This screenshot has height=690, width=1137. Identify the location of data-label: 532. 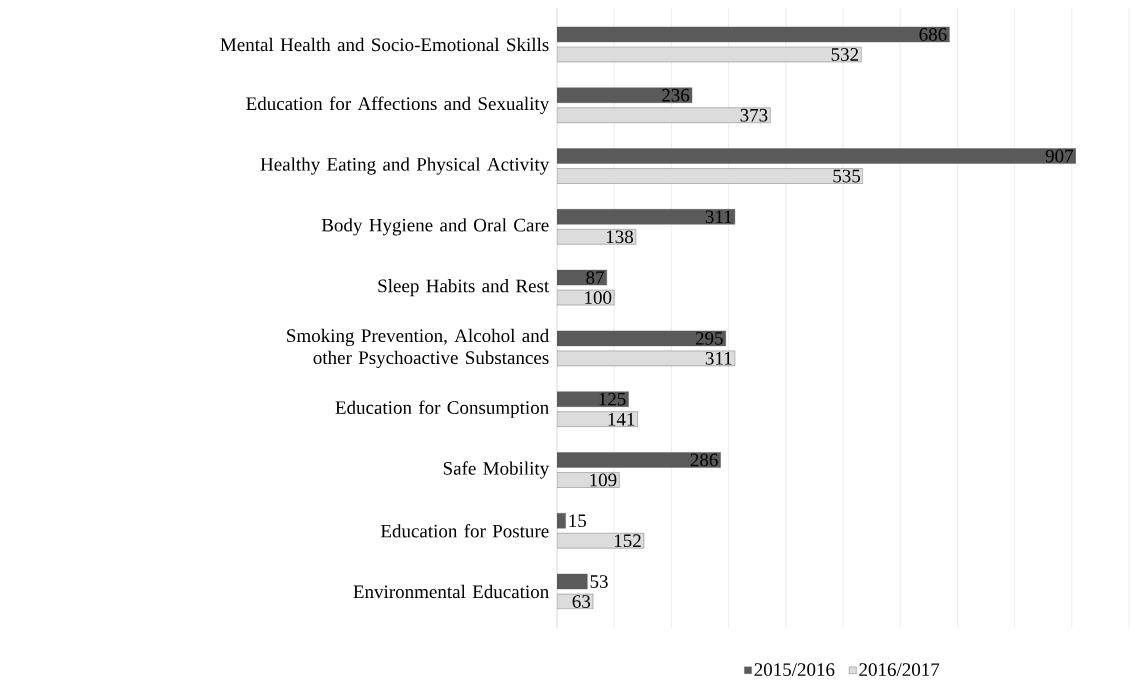
(845, 54).